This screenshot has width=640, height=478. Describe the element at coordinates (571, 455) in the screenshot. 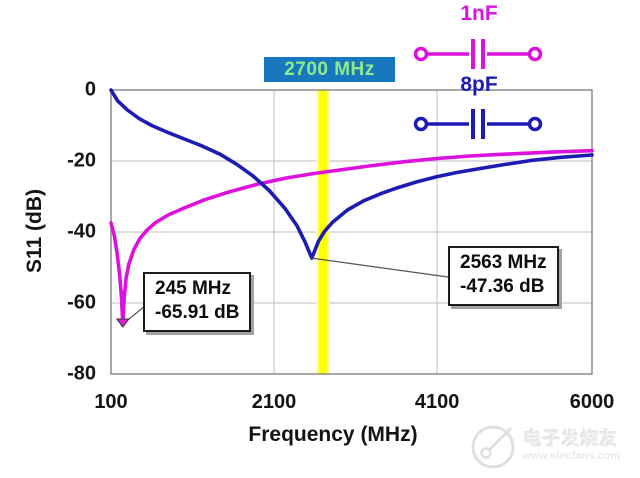

I see `watermark-url: www.elecfans.com` at that location.